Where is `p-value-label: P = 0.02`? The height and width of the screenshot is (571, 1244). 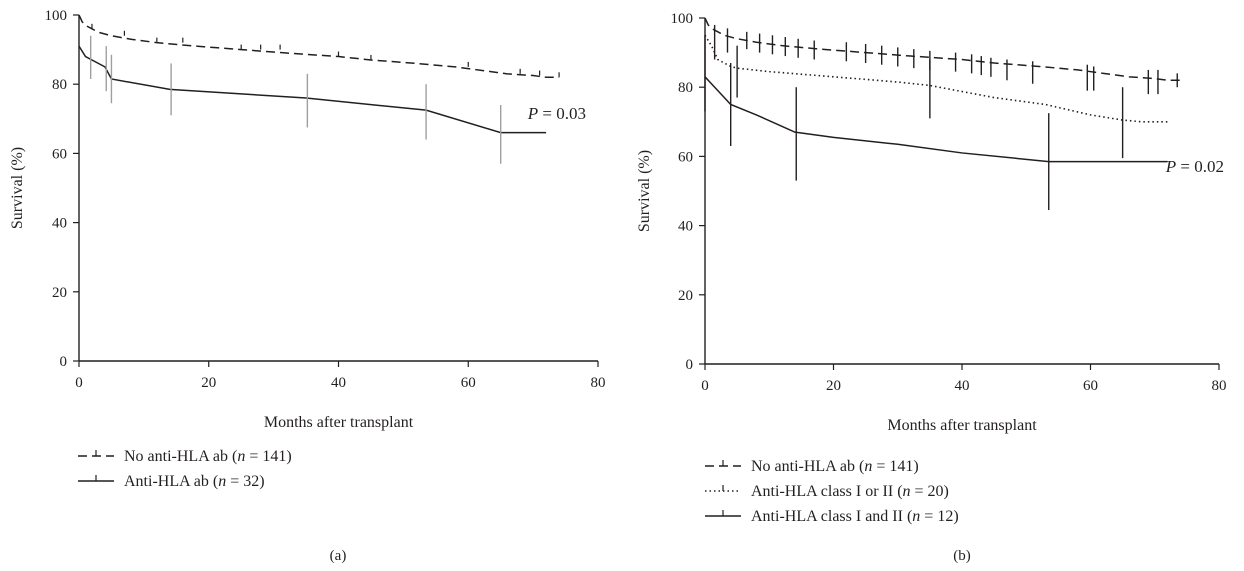
p-value-label: P = 0.02 is located at coordinates (1194, 166).